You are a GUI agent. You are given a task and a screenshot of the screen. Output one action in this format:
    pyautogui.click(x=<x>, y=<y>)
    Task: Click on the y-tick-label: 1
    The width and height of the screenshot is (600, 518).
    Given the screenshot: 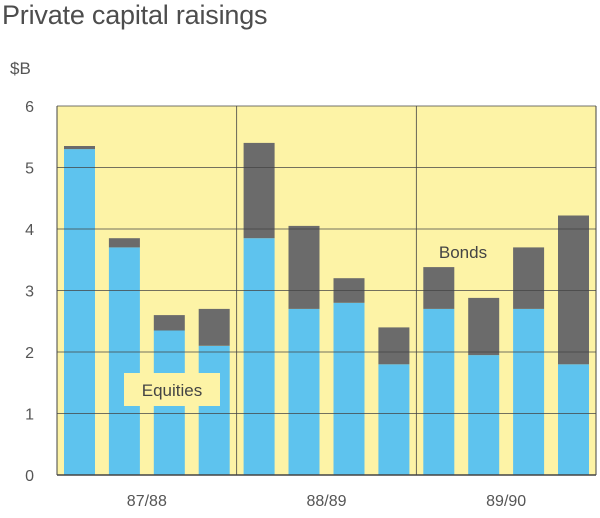 What is the action you would take?
    pyautogui.click(x=29, y=415)
    